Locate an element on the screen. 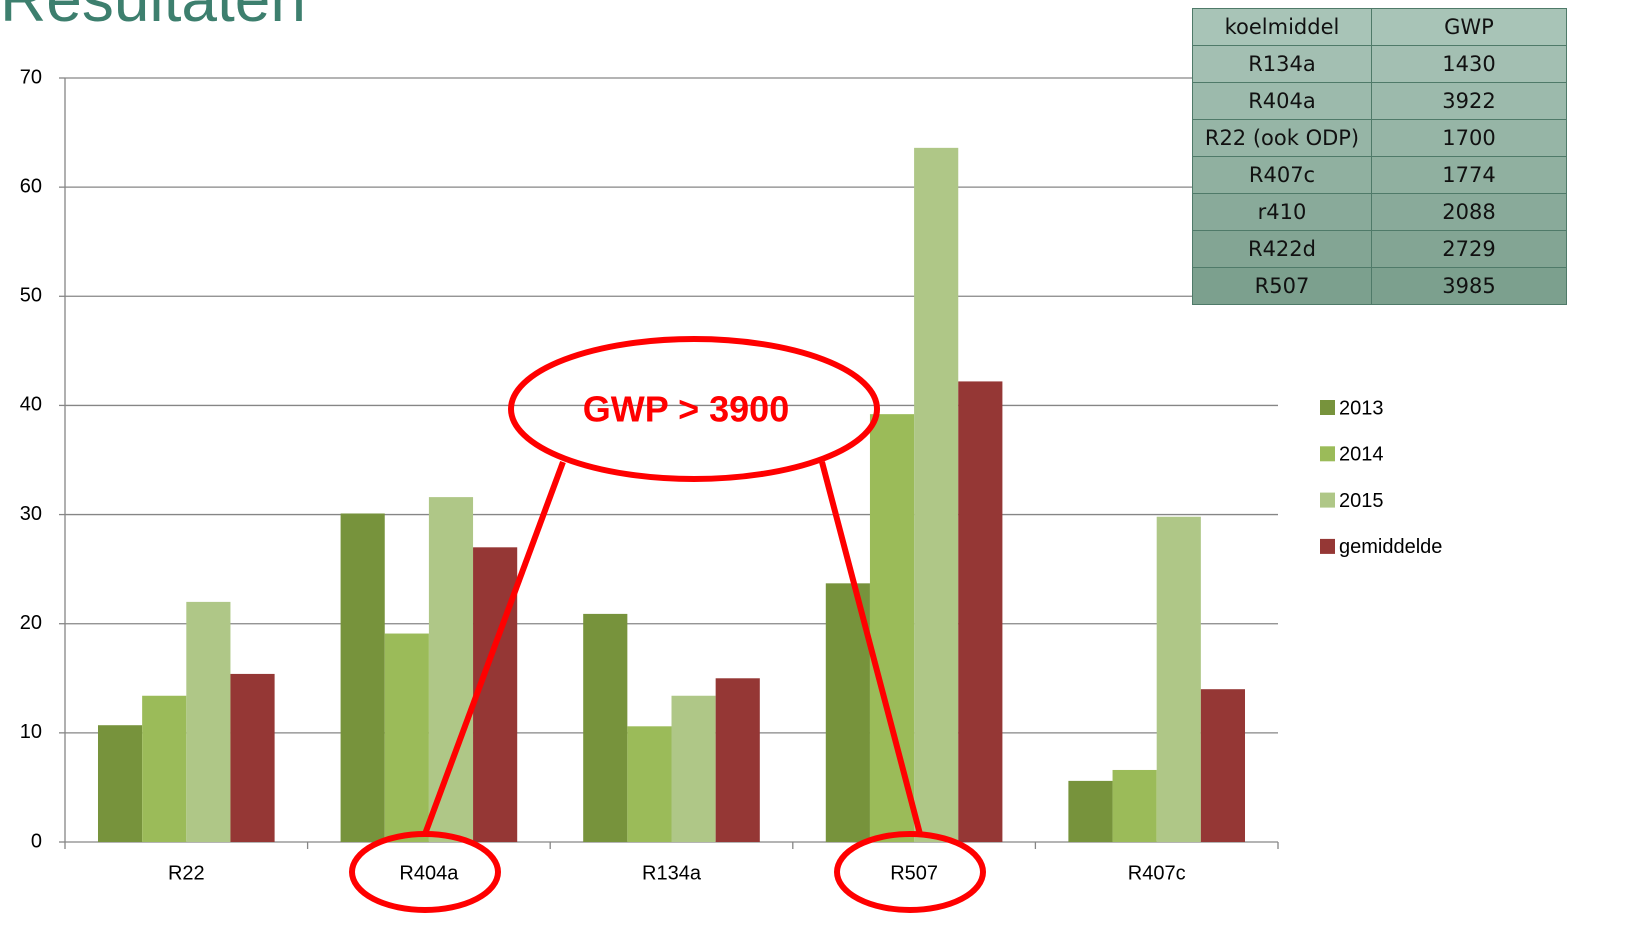 Image resolution: width=1642 pixels, height=944 pixels. legend-label: 2014 is located at coordinates (1361, 455).